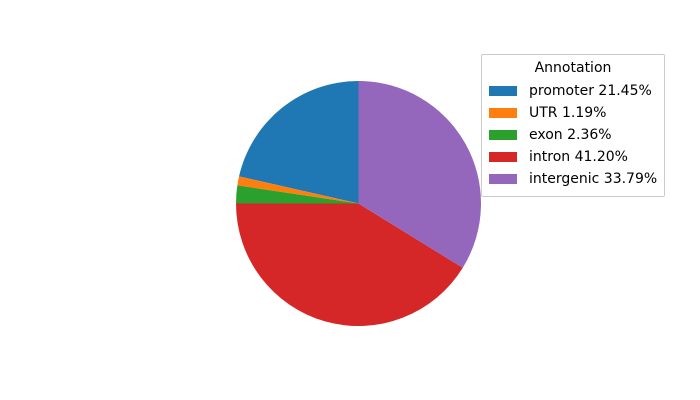  What do you see at coordinates (578, 157) in the screenshot?
I see `legend-entry-label: intron 41.20%` at bounding box center [578, 157].